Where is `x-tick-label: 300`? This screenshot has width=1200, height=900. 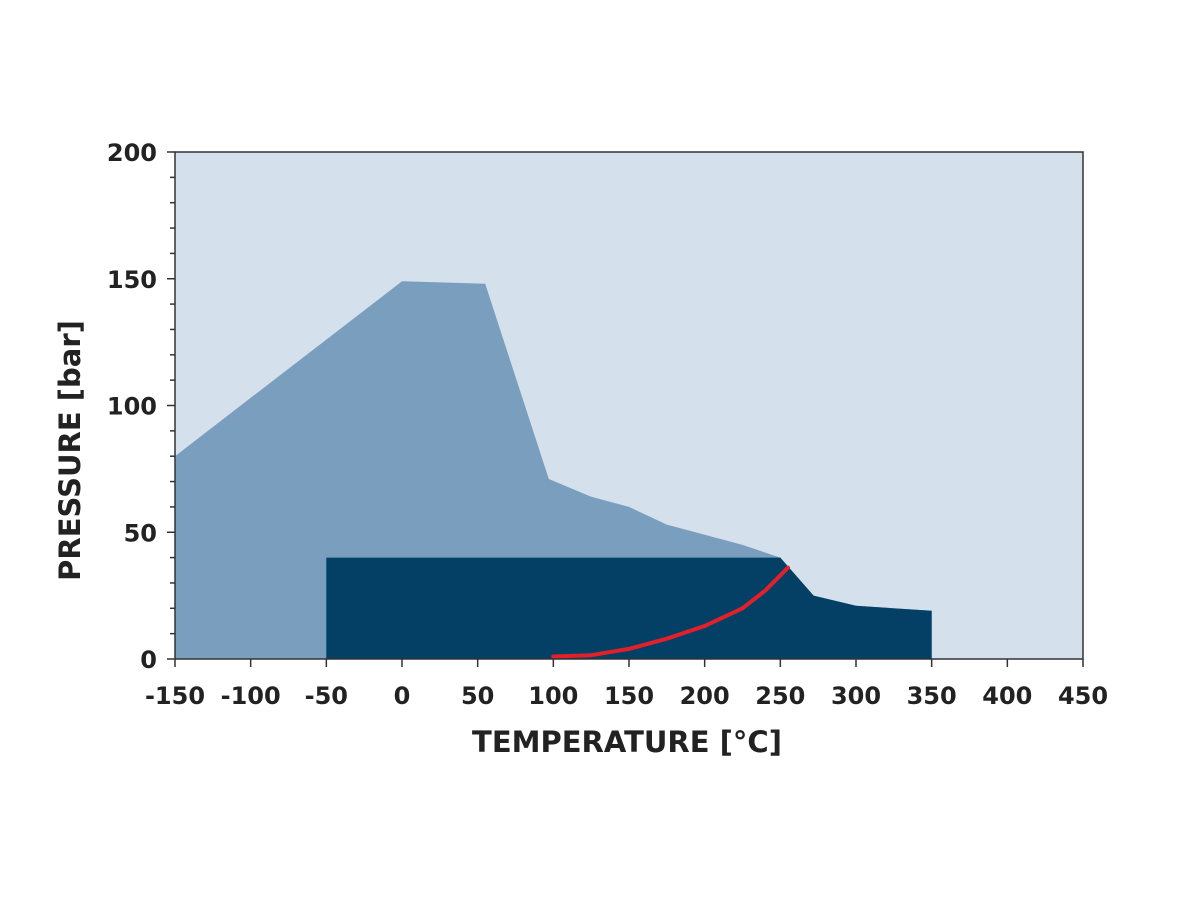
x-tick-label: 300 is located at coordinates (856, 696).